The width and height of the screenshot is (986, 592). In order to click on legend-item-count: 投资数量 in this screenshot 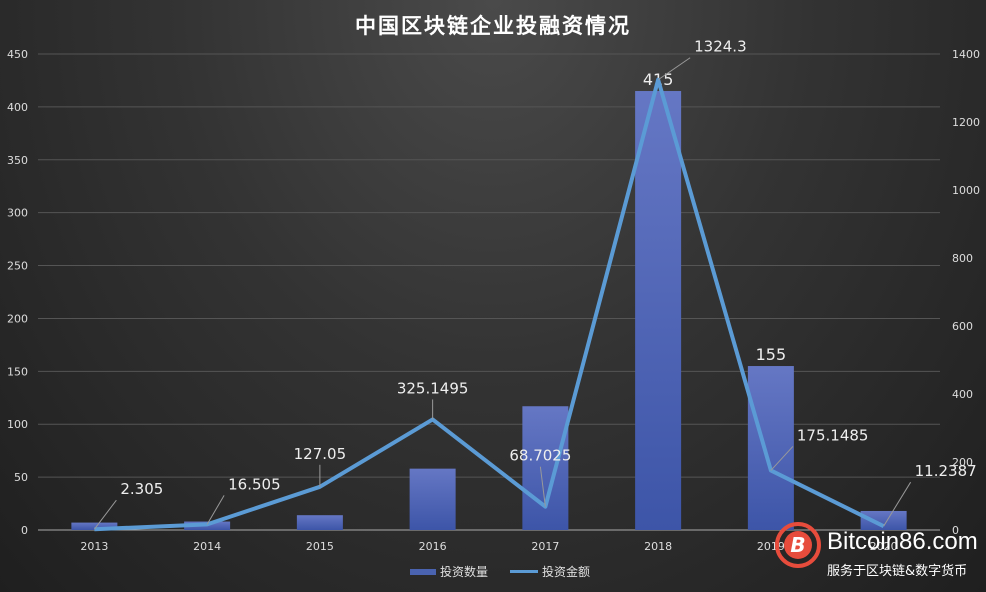, I will do `click(449, 571)`.